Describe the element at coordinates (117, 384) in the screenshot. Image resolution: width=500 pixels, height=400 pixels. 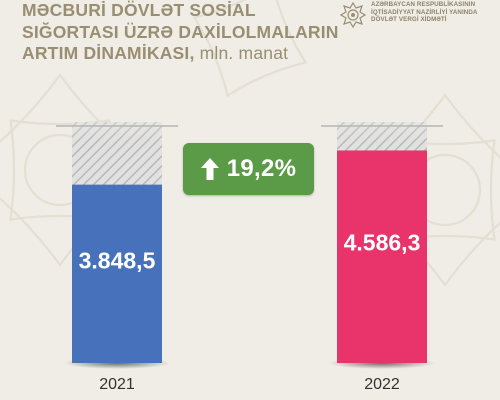
I see `category-label-2021: 2021` at that location.